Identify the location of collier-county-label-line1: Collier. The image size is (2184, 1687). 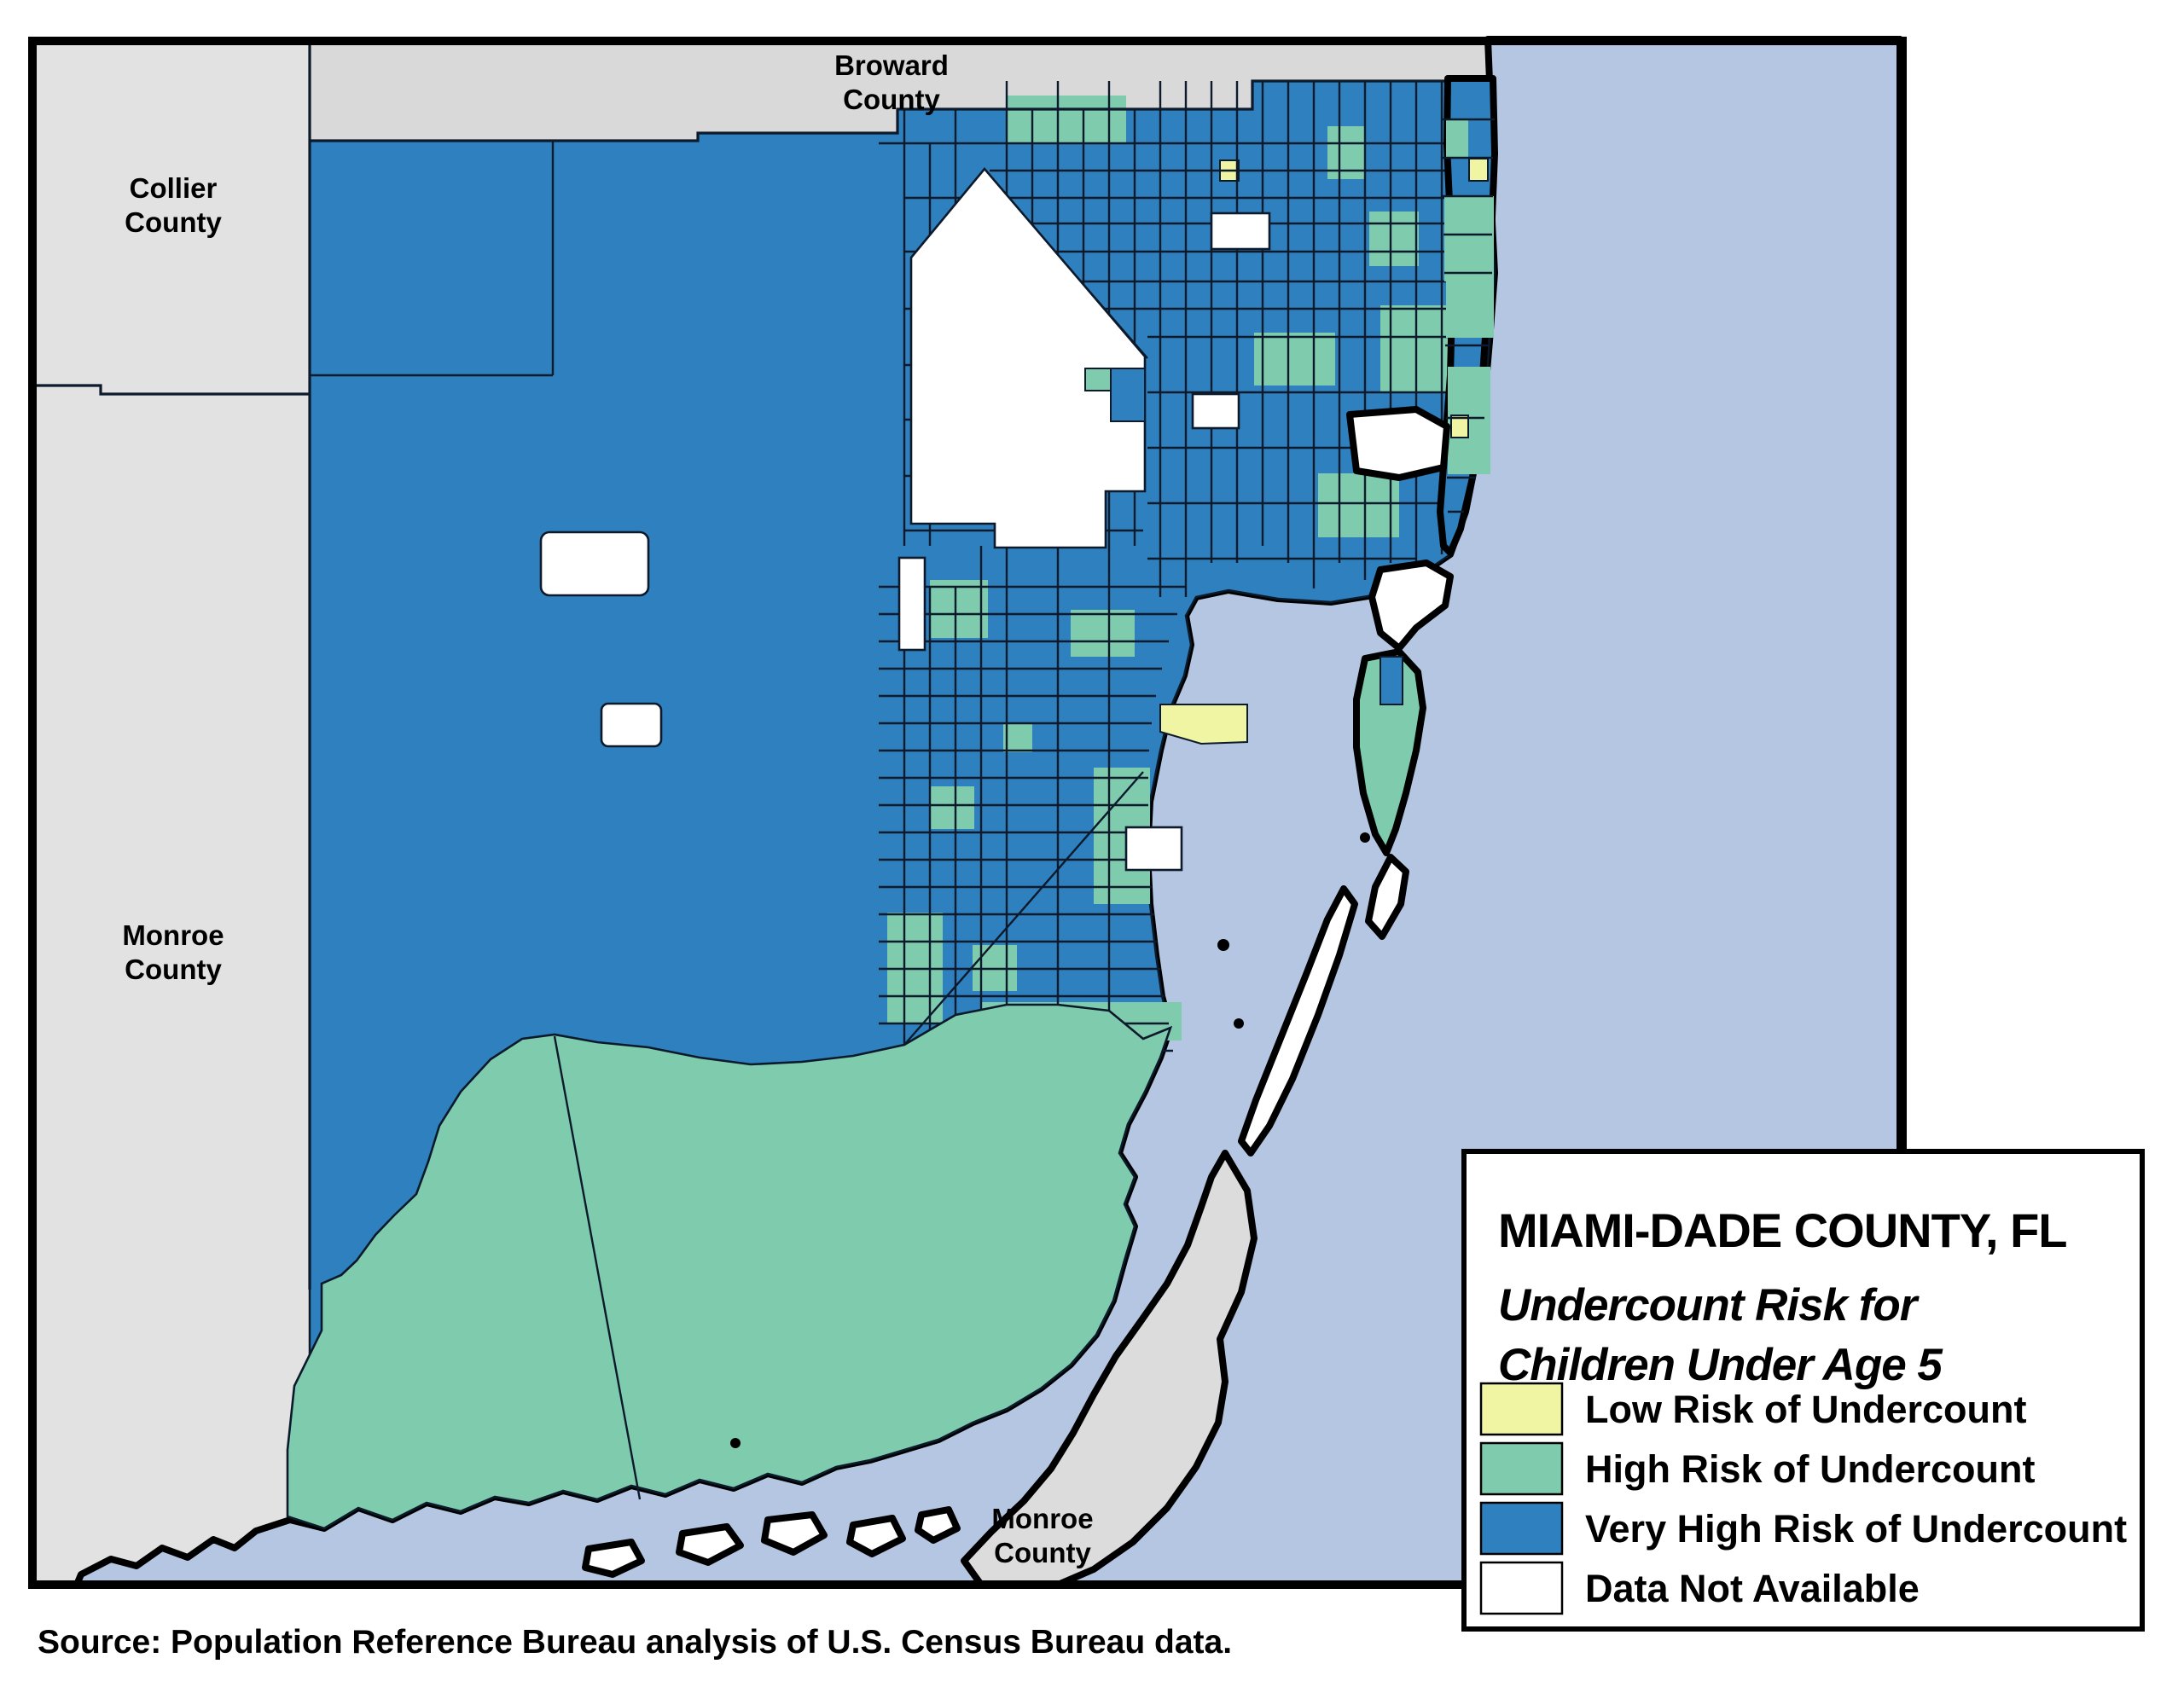
(174, 188).